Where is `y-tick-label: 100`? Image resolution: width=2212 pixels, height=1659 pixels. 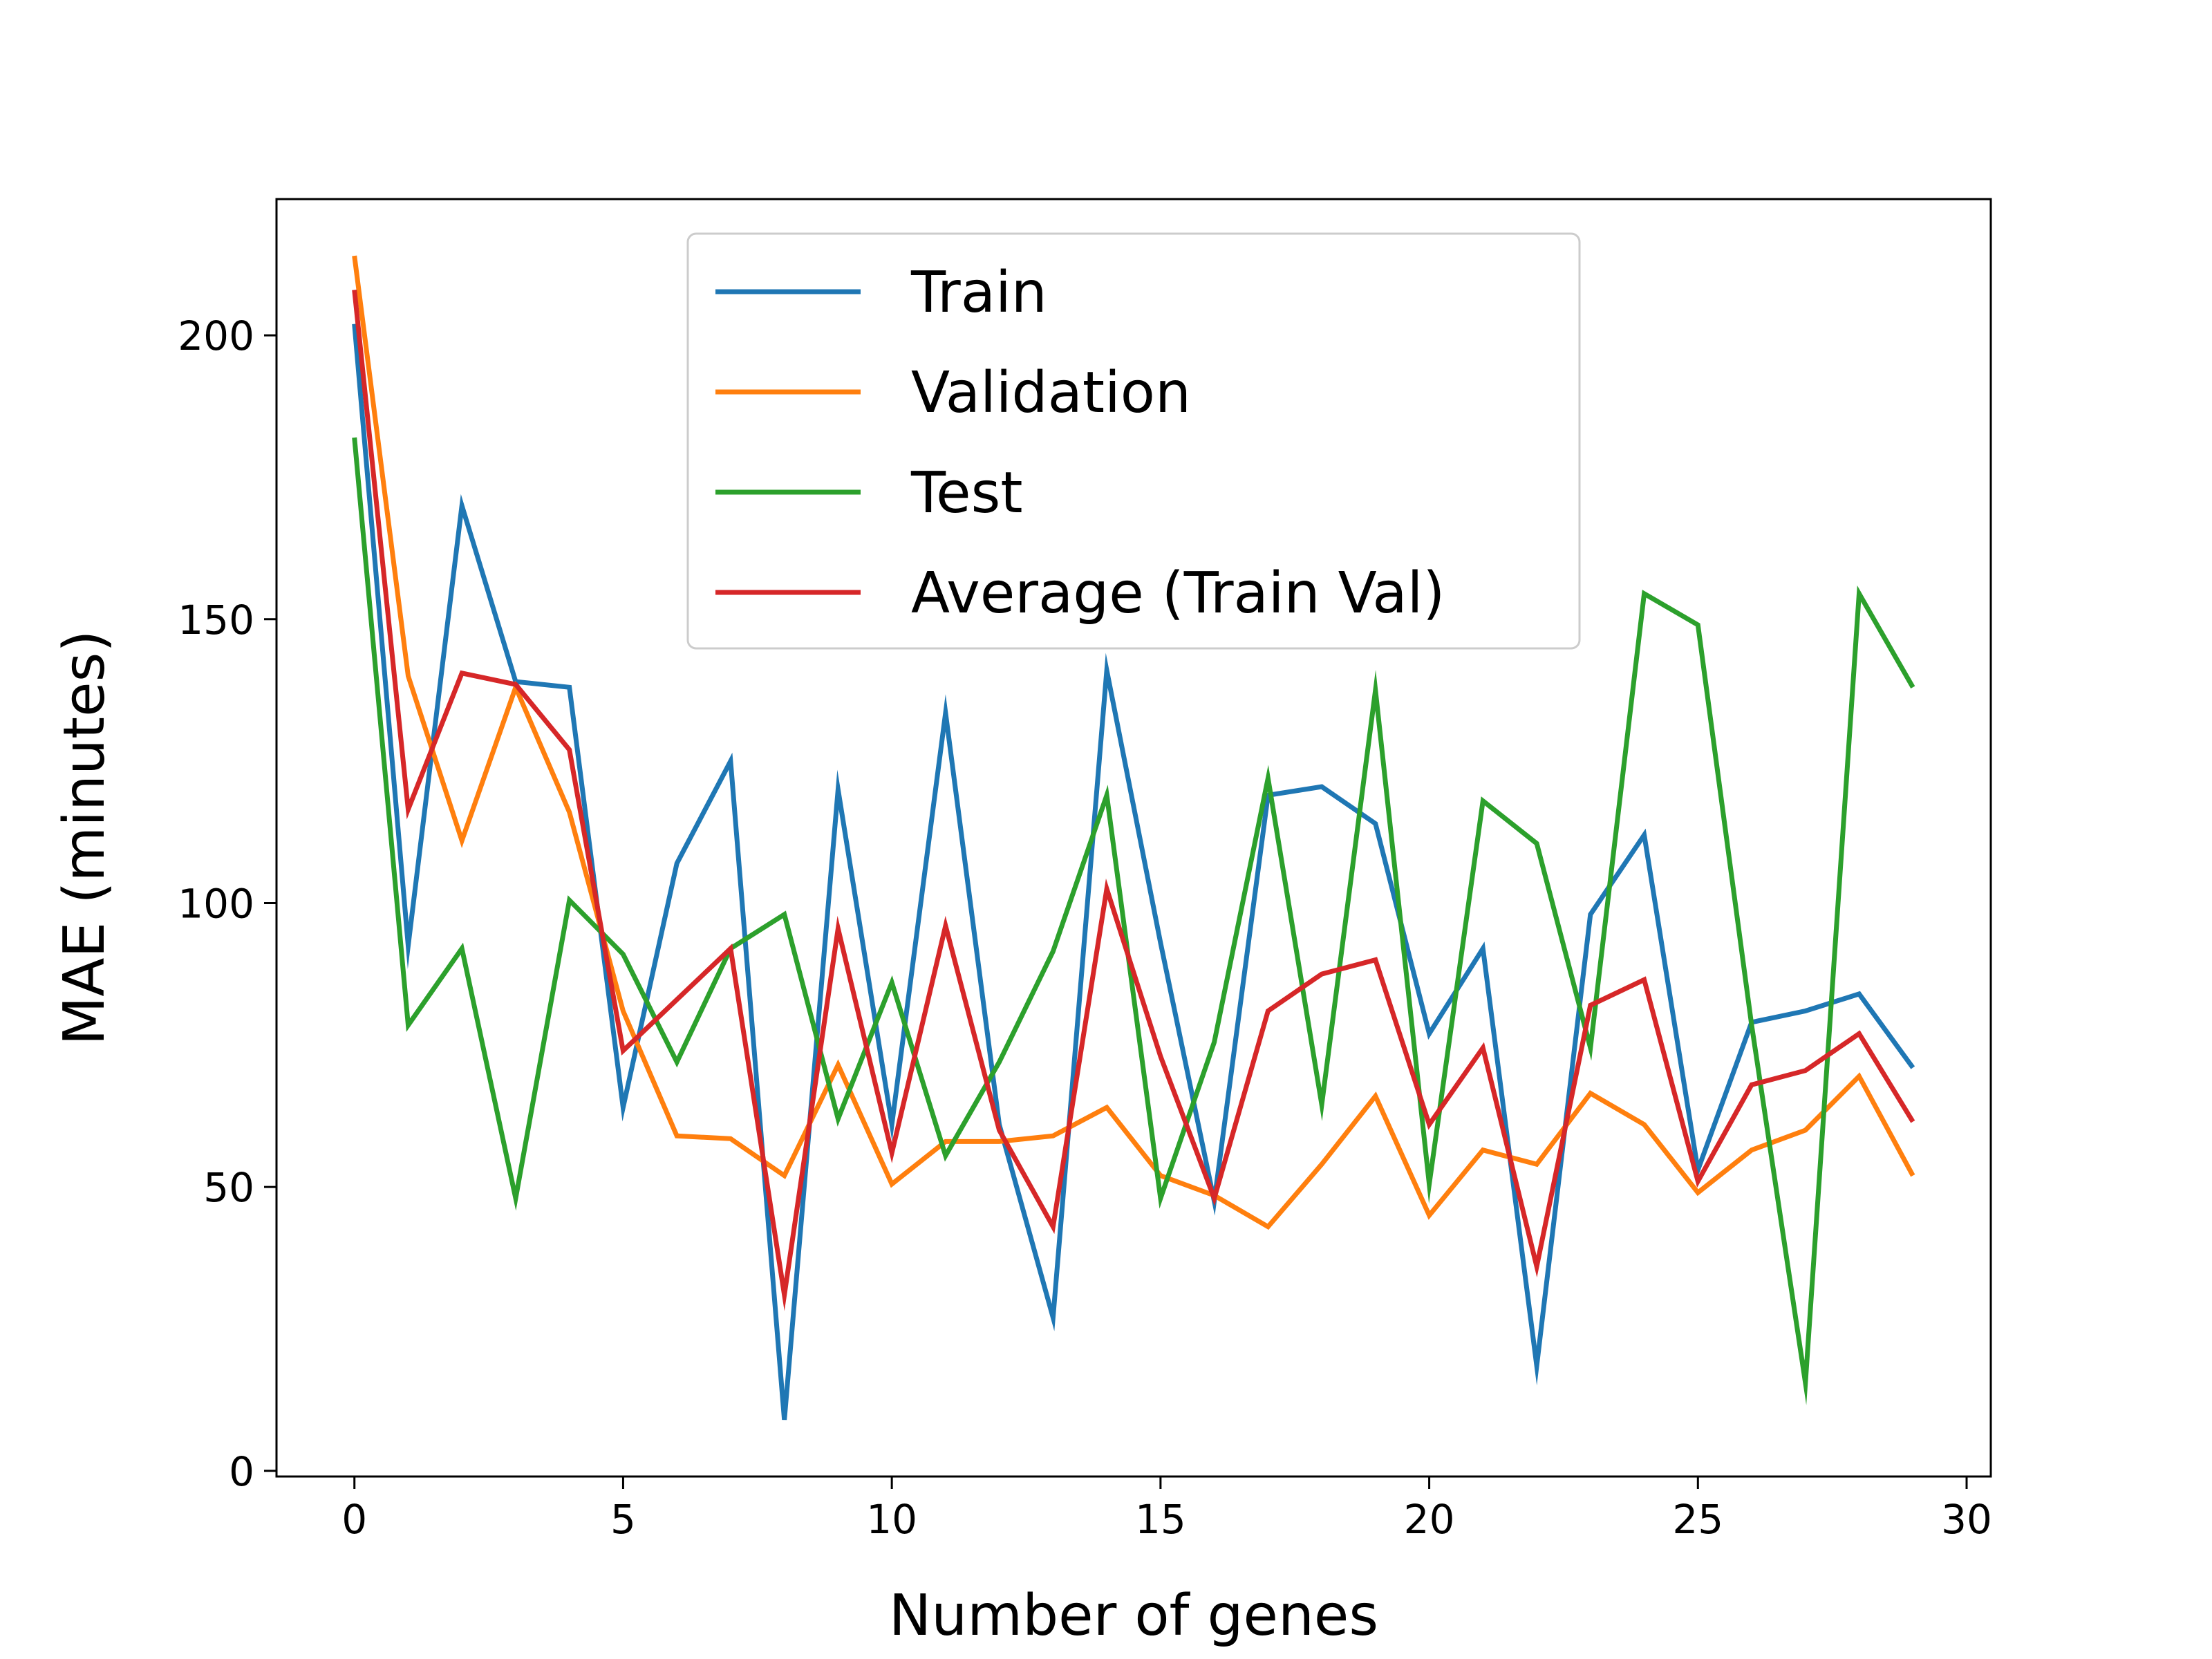
y-tick-label: 100 is located at coordinates (216, 903).